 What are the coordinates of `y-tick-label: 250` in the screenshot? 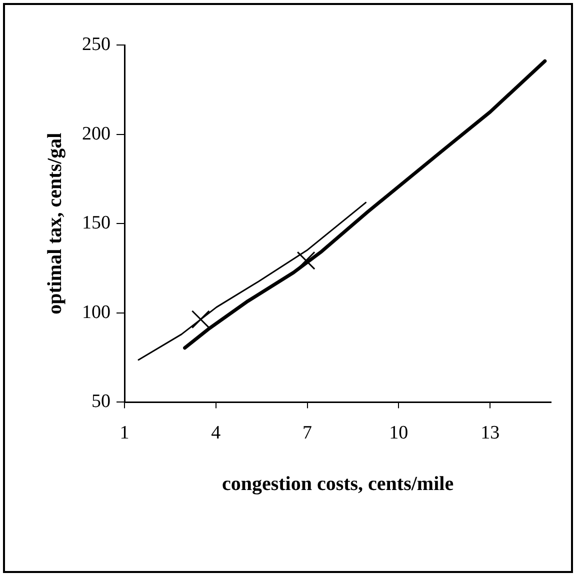 It's located at (96, 44).